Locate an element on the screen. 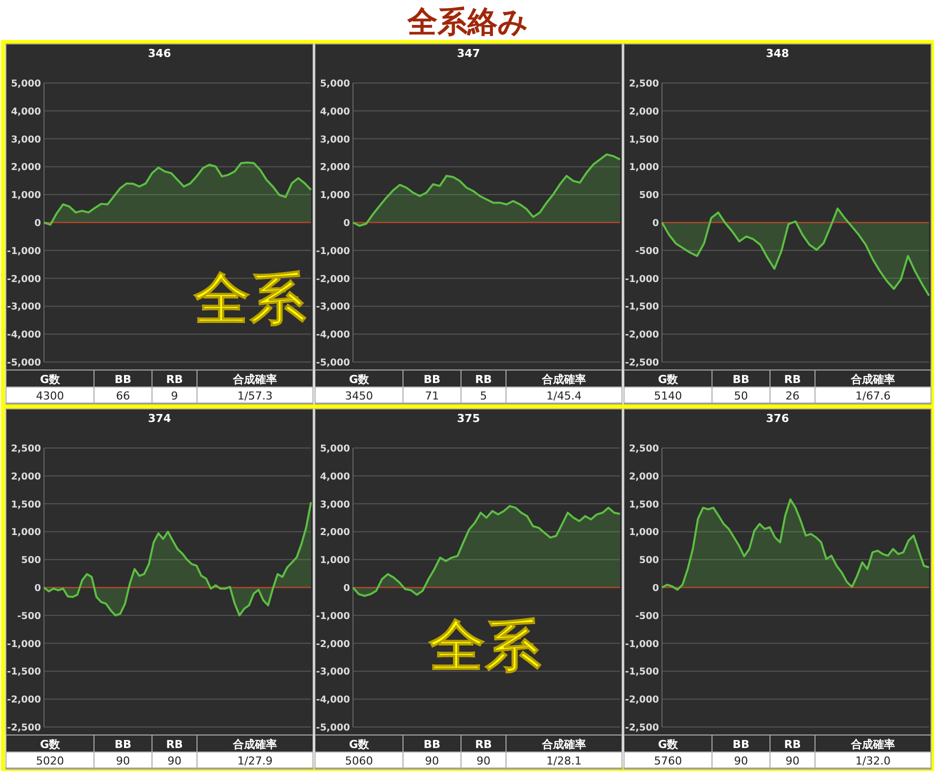 The width and height of the screenshot is (936, 772). chart-title: 375 is located at coordinates (468, 418).